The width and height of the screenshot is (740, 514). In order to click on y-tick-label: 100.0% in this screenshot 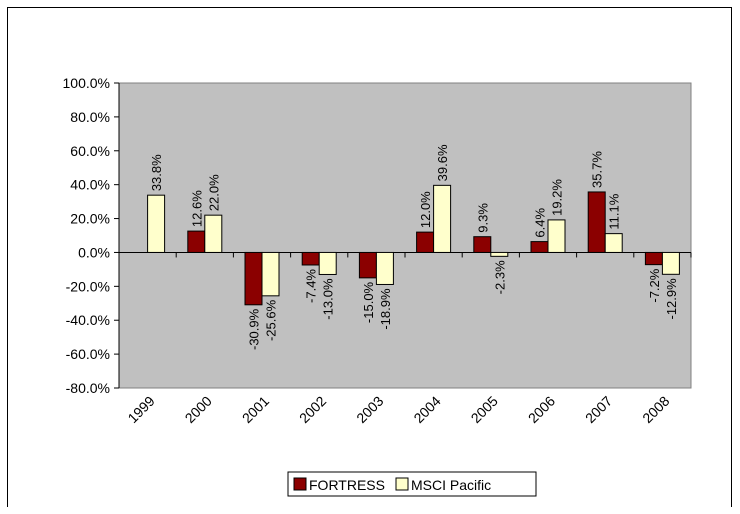, I will do `click(86, 83)`.